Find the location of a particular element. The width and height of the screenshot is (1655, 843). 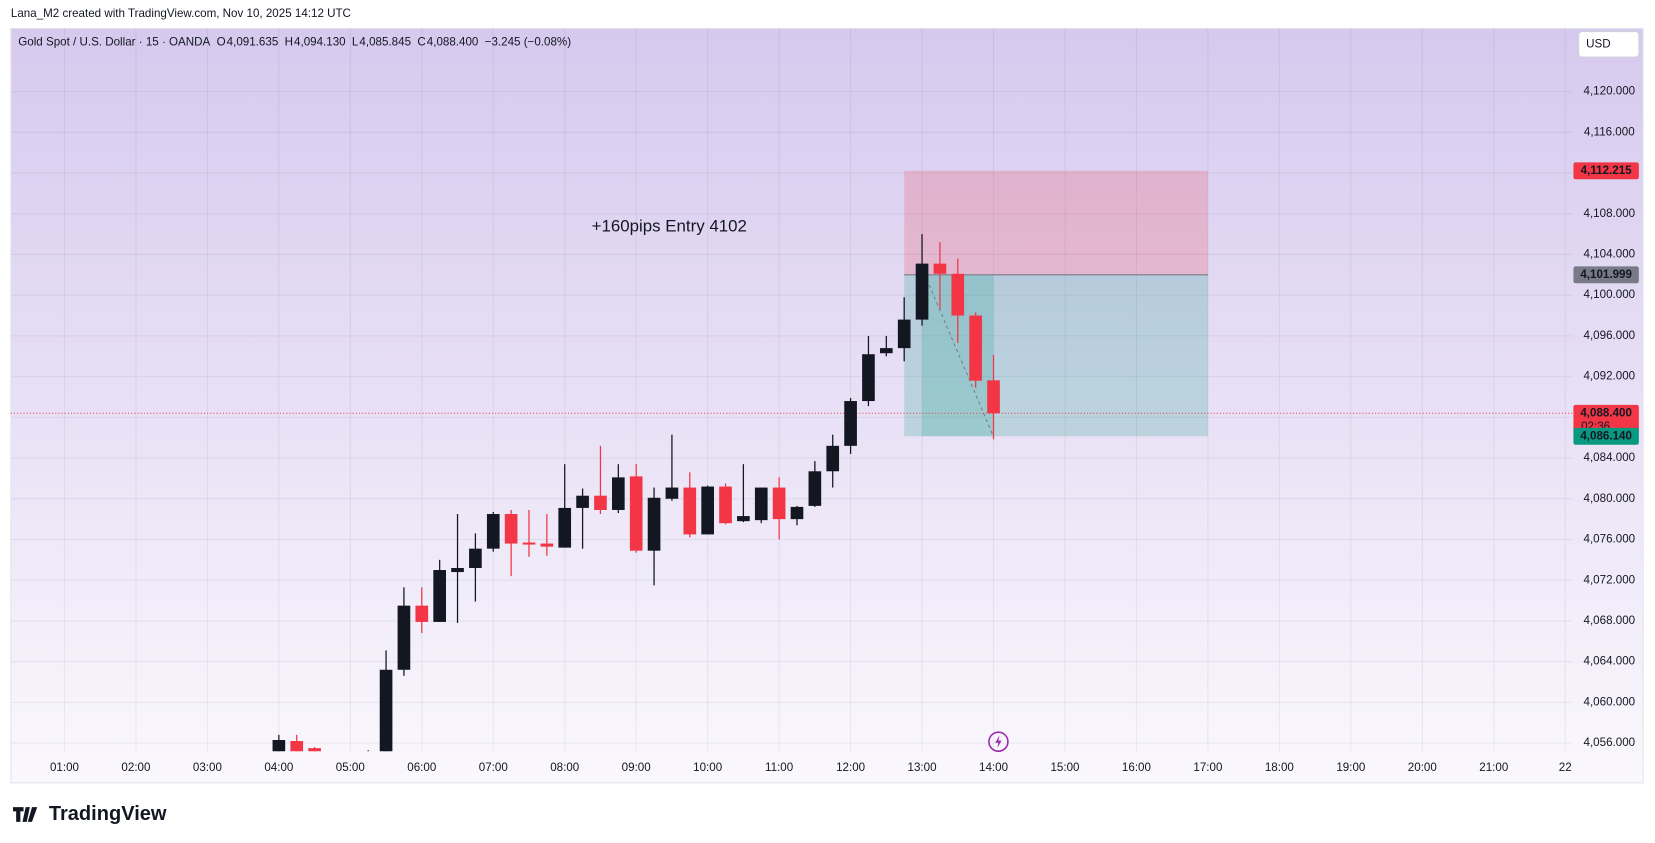

y-tick-label: 4,064.000 is located at coordinates (1610, 661).